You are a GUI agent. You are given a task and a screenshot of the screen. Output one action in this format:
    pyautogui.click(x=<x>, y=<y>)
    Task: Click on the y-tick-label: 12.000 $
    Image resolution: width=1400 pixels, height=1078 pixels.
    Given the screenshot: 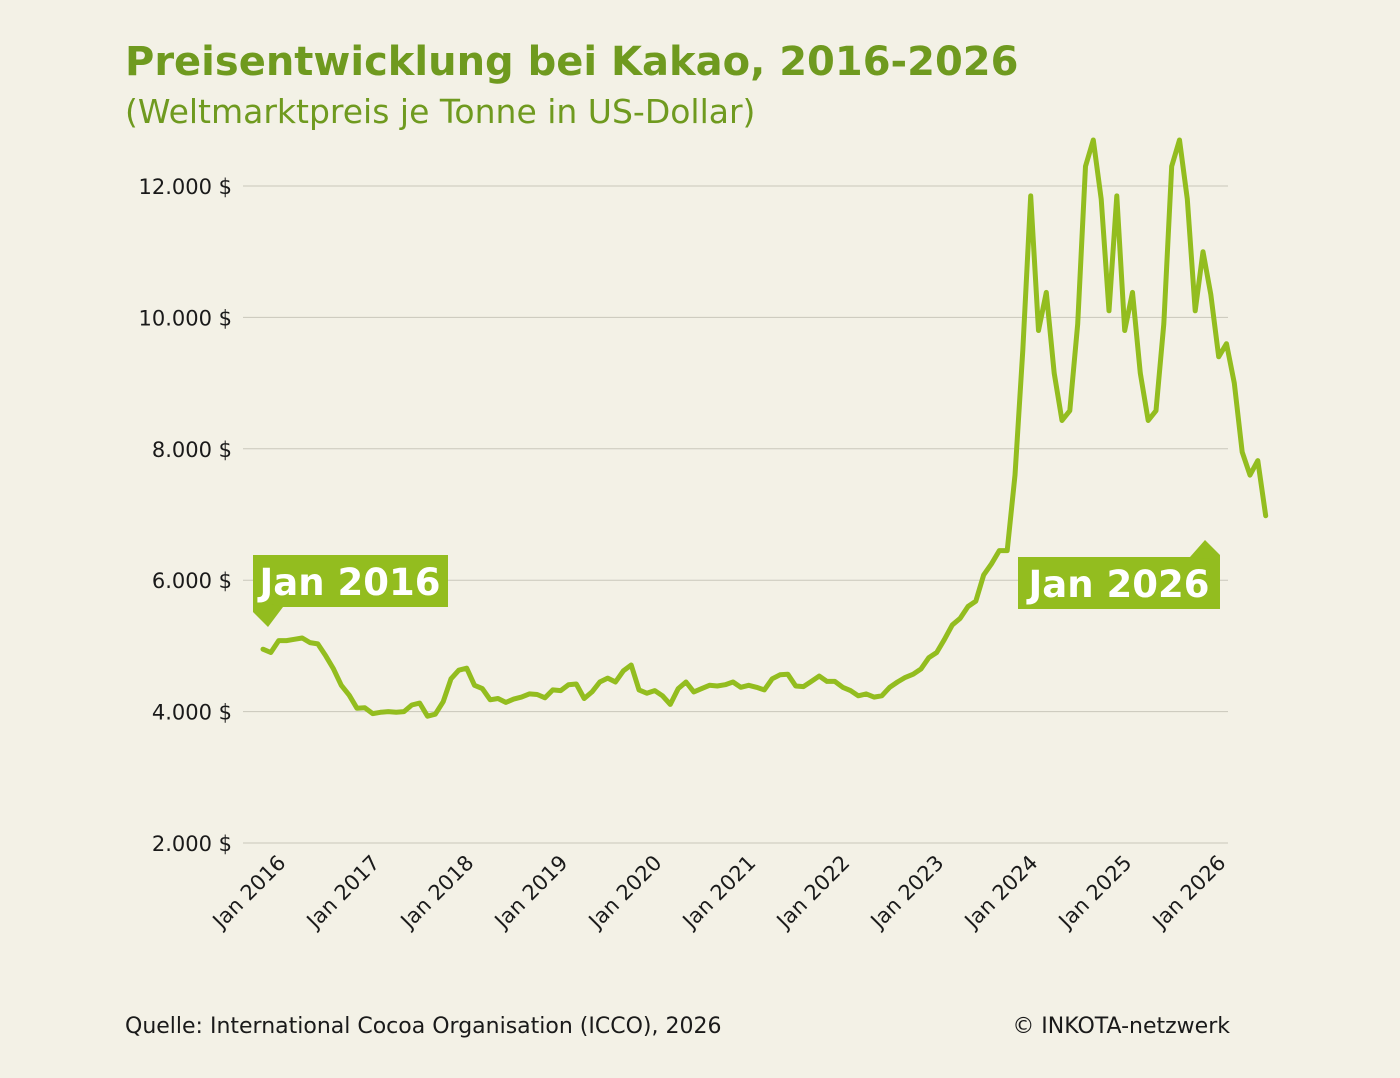 What is the action you would take?
    pyautogui.click(x=185, y=187)
    